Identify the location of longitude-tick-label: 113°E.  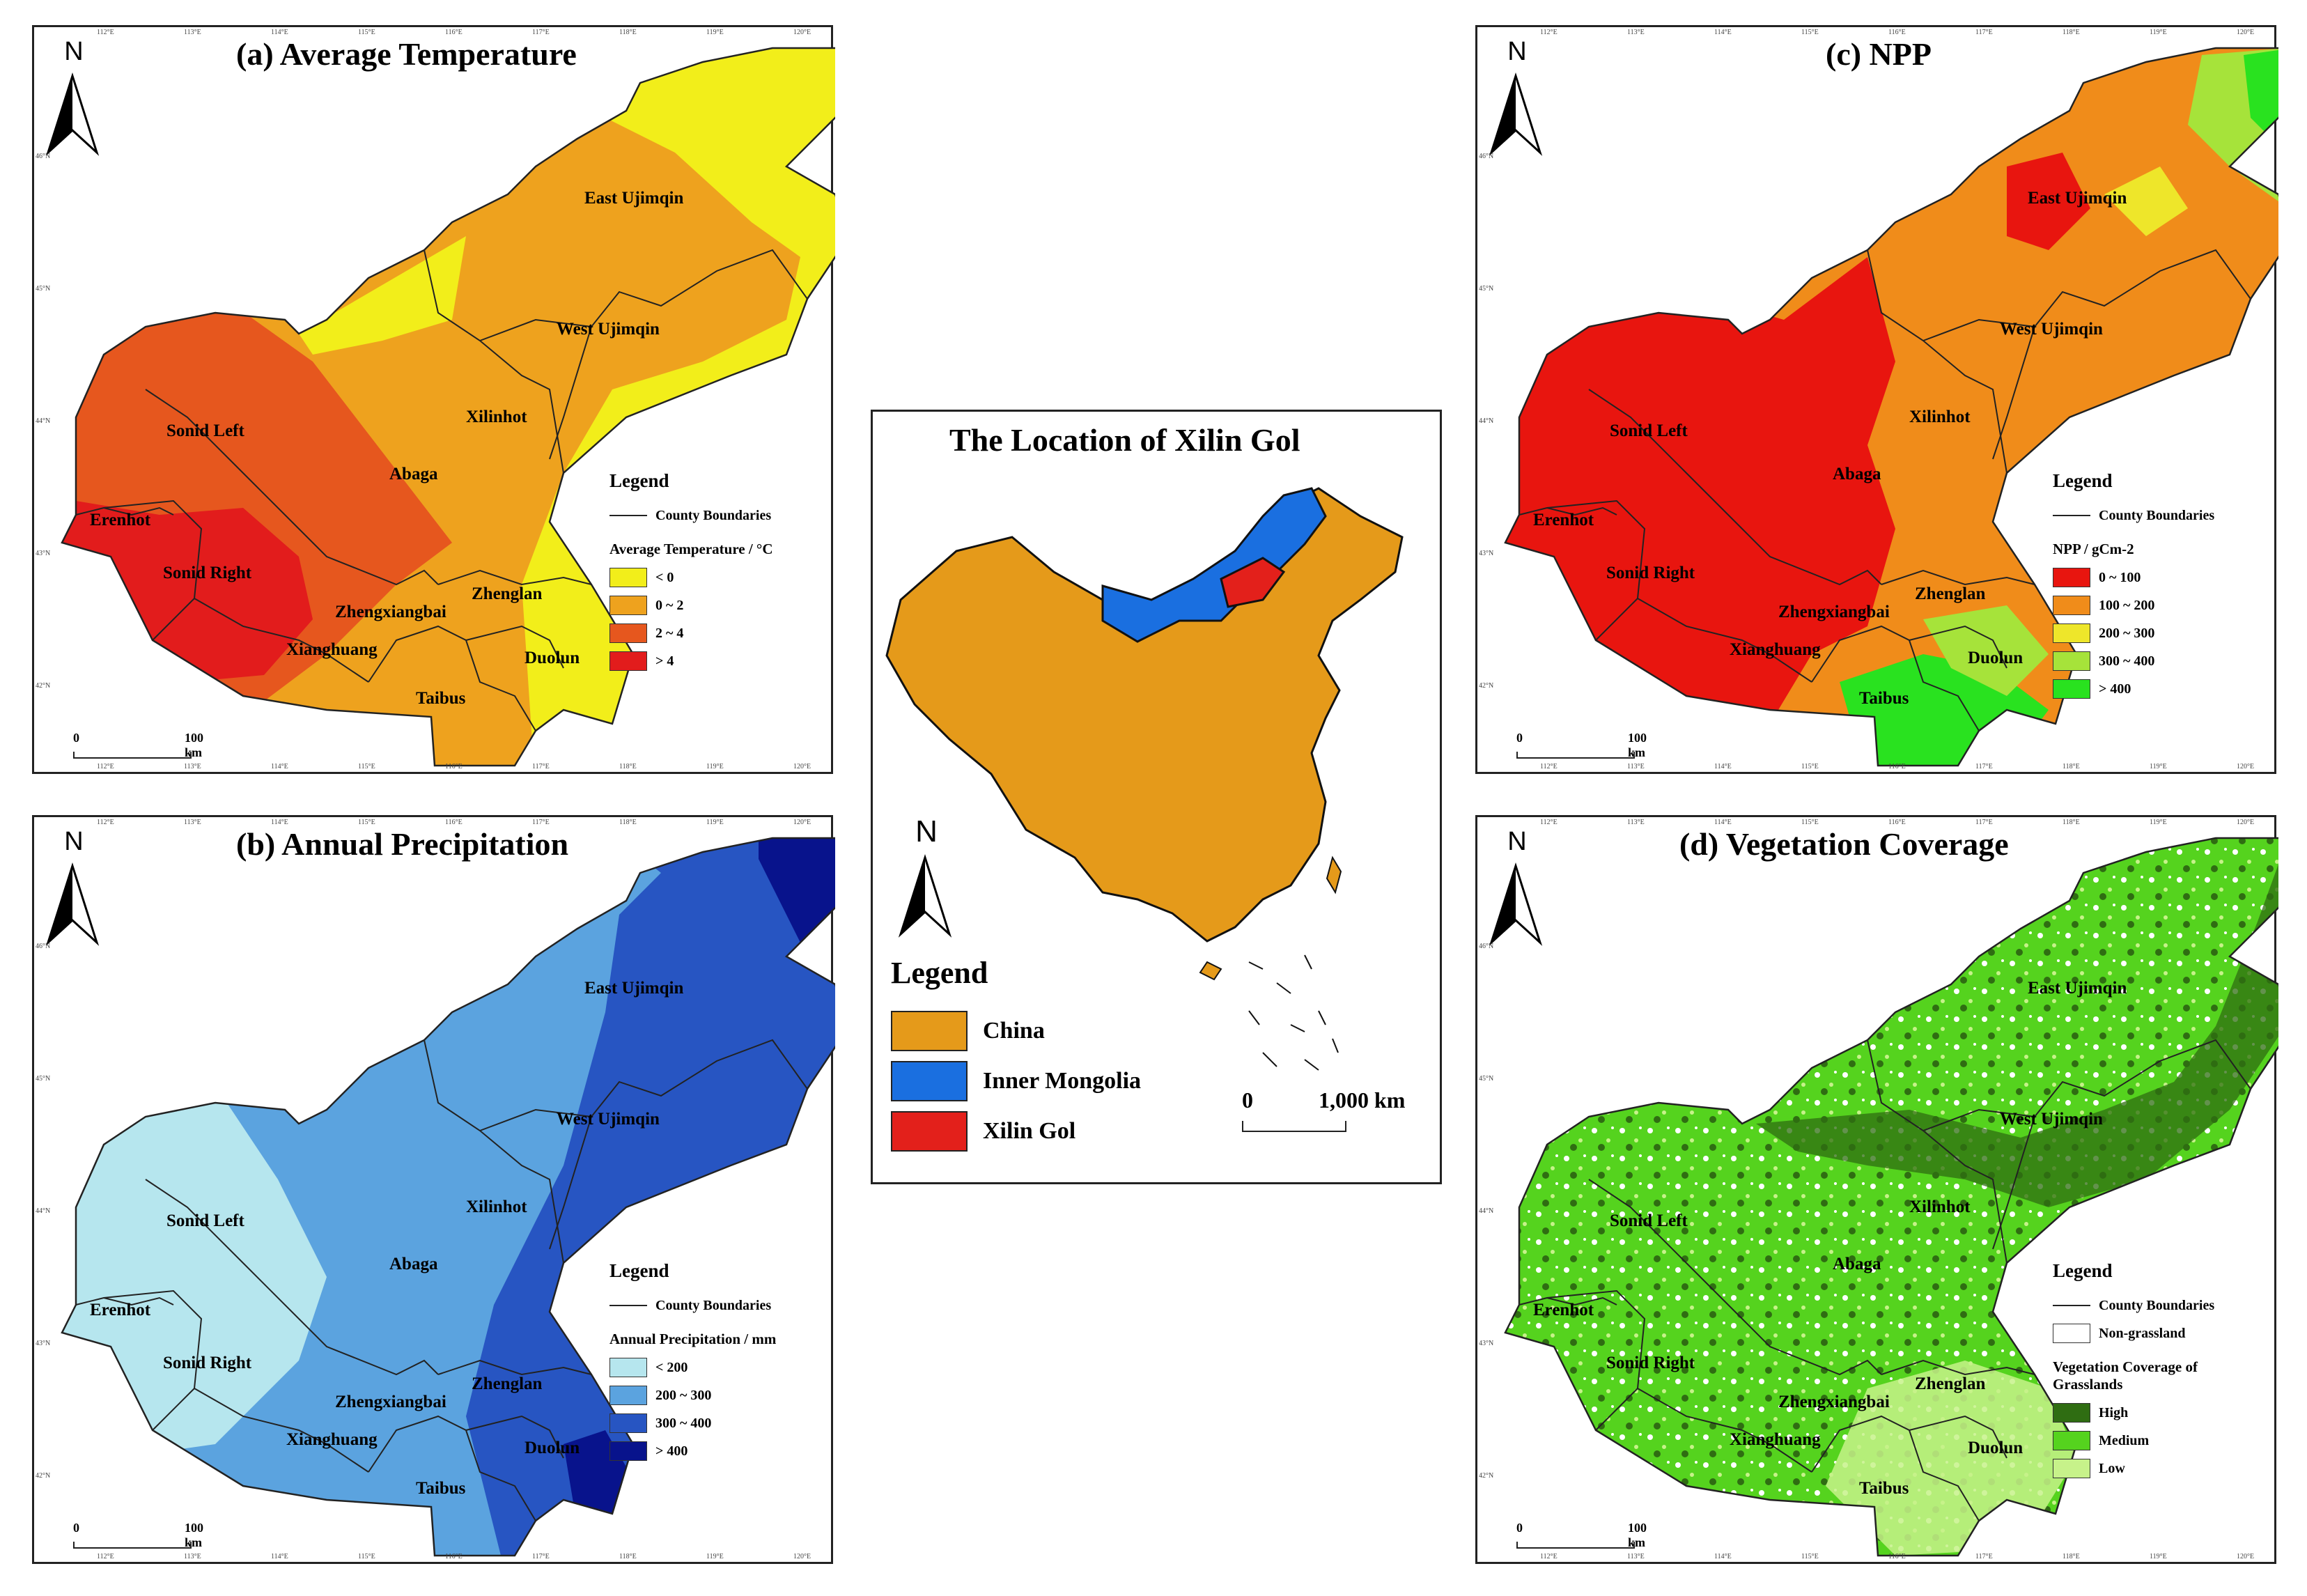
(193, 822).